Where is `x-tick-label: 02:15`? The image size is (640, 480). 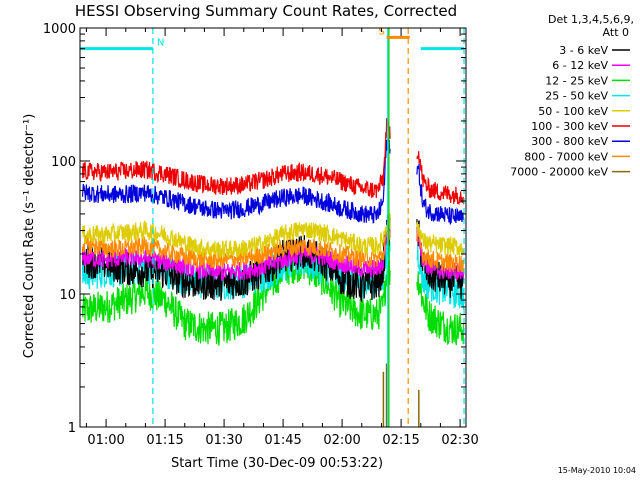 x-tick-label: 02:15 is located at coordinates (400, 440).